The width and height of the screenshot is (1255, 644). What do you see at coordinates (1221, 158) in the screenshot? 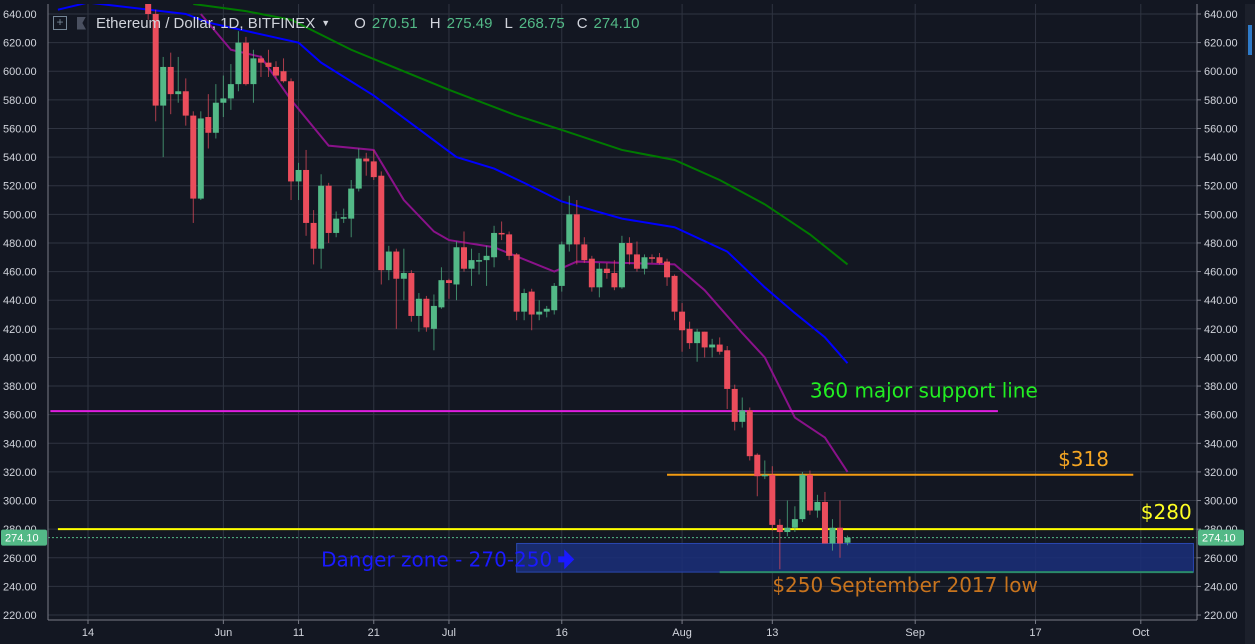
I see `right-price-tick-label: 540.00` at bounding box center [1221, 158].